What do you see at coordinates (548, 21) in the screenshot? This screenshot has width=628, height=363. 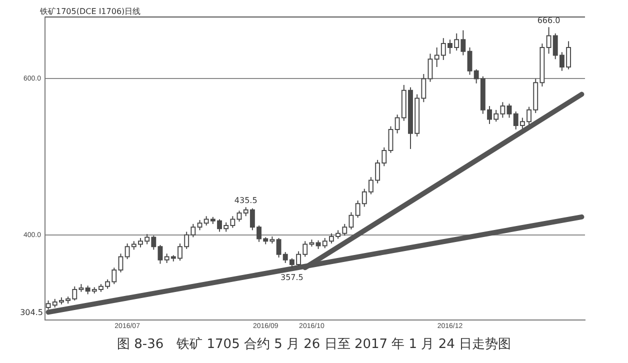 I see `annotation: 666.0` at bounding box center [548, 21].